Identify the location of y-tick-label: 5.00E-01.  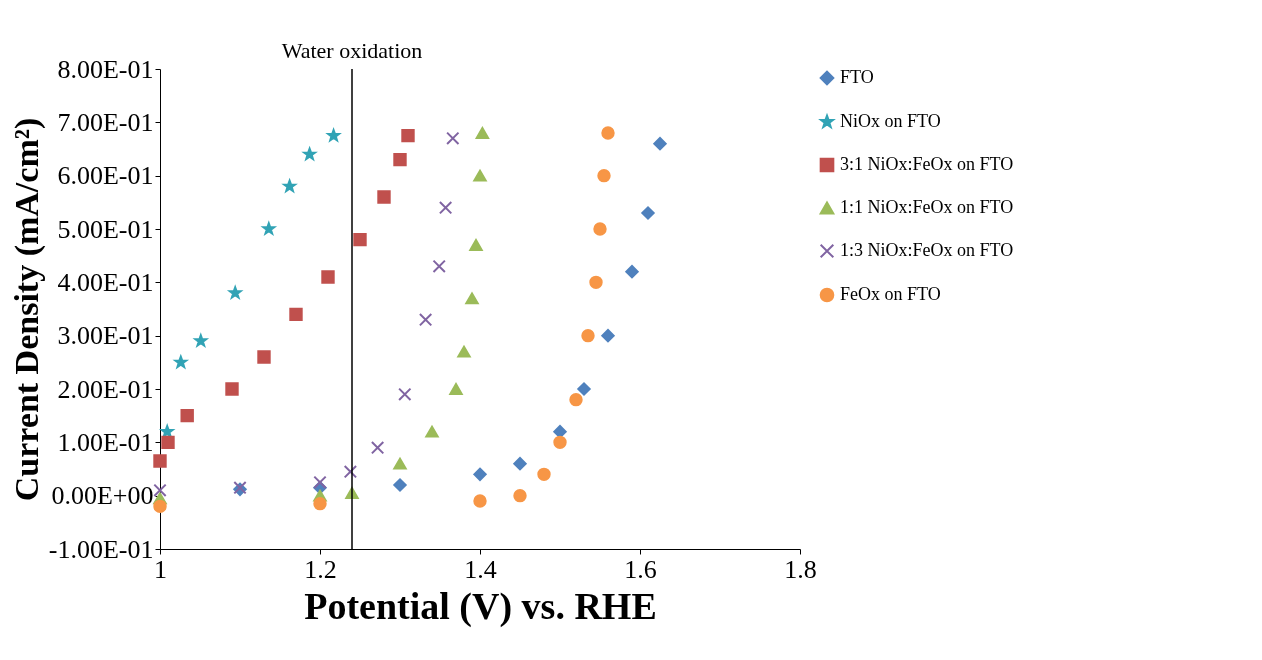
(105, 229).